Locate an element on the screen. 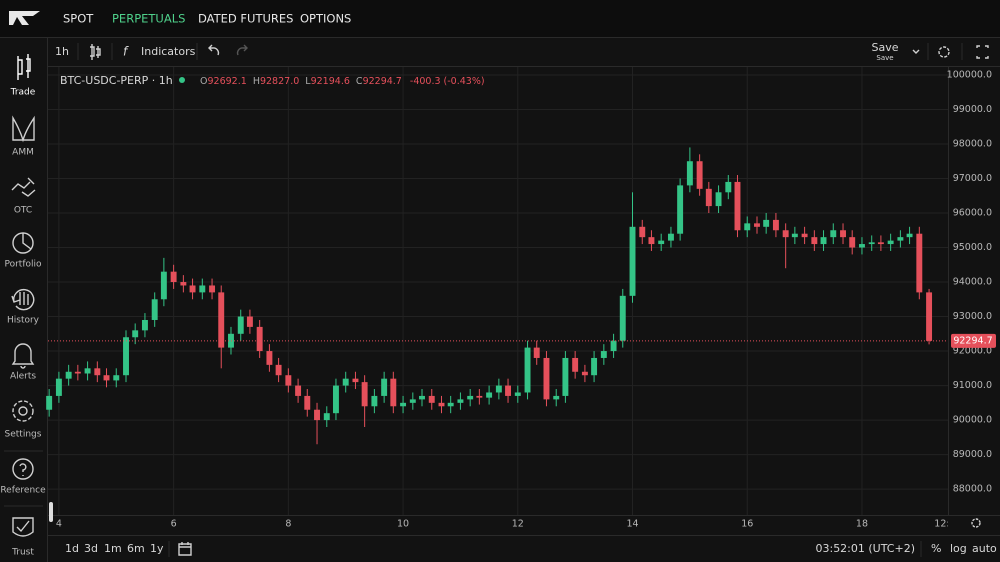 The height and width of the screenshot is (562, 1000). legend-key: H is located at coordinates (256, 81).